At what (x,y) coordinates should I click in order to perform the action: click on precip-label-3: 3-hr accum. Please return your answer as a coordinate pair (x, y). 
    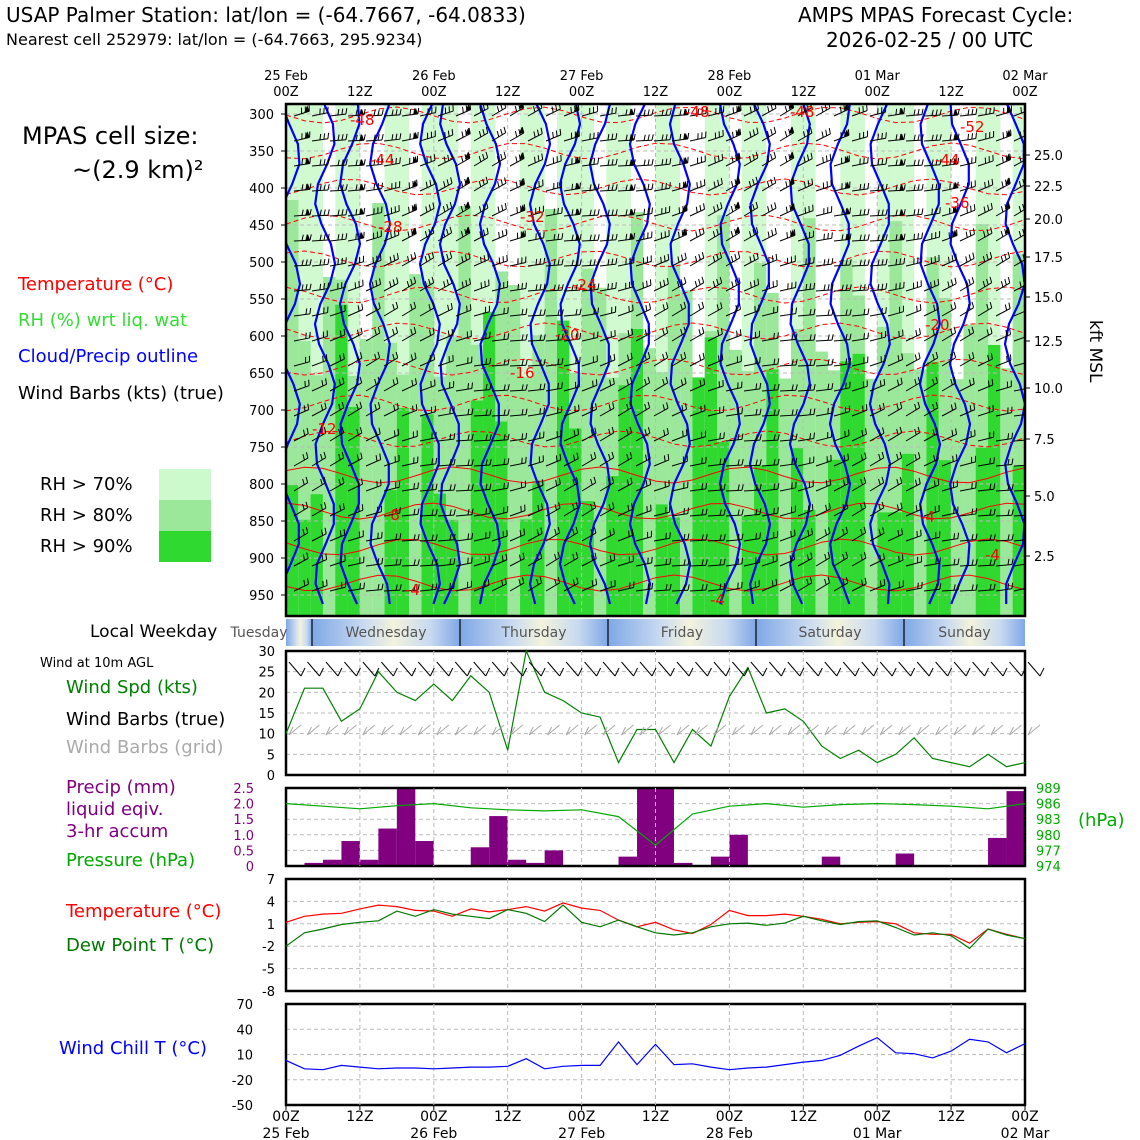
    Looking at the image, I should click on (117, 831).